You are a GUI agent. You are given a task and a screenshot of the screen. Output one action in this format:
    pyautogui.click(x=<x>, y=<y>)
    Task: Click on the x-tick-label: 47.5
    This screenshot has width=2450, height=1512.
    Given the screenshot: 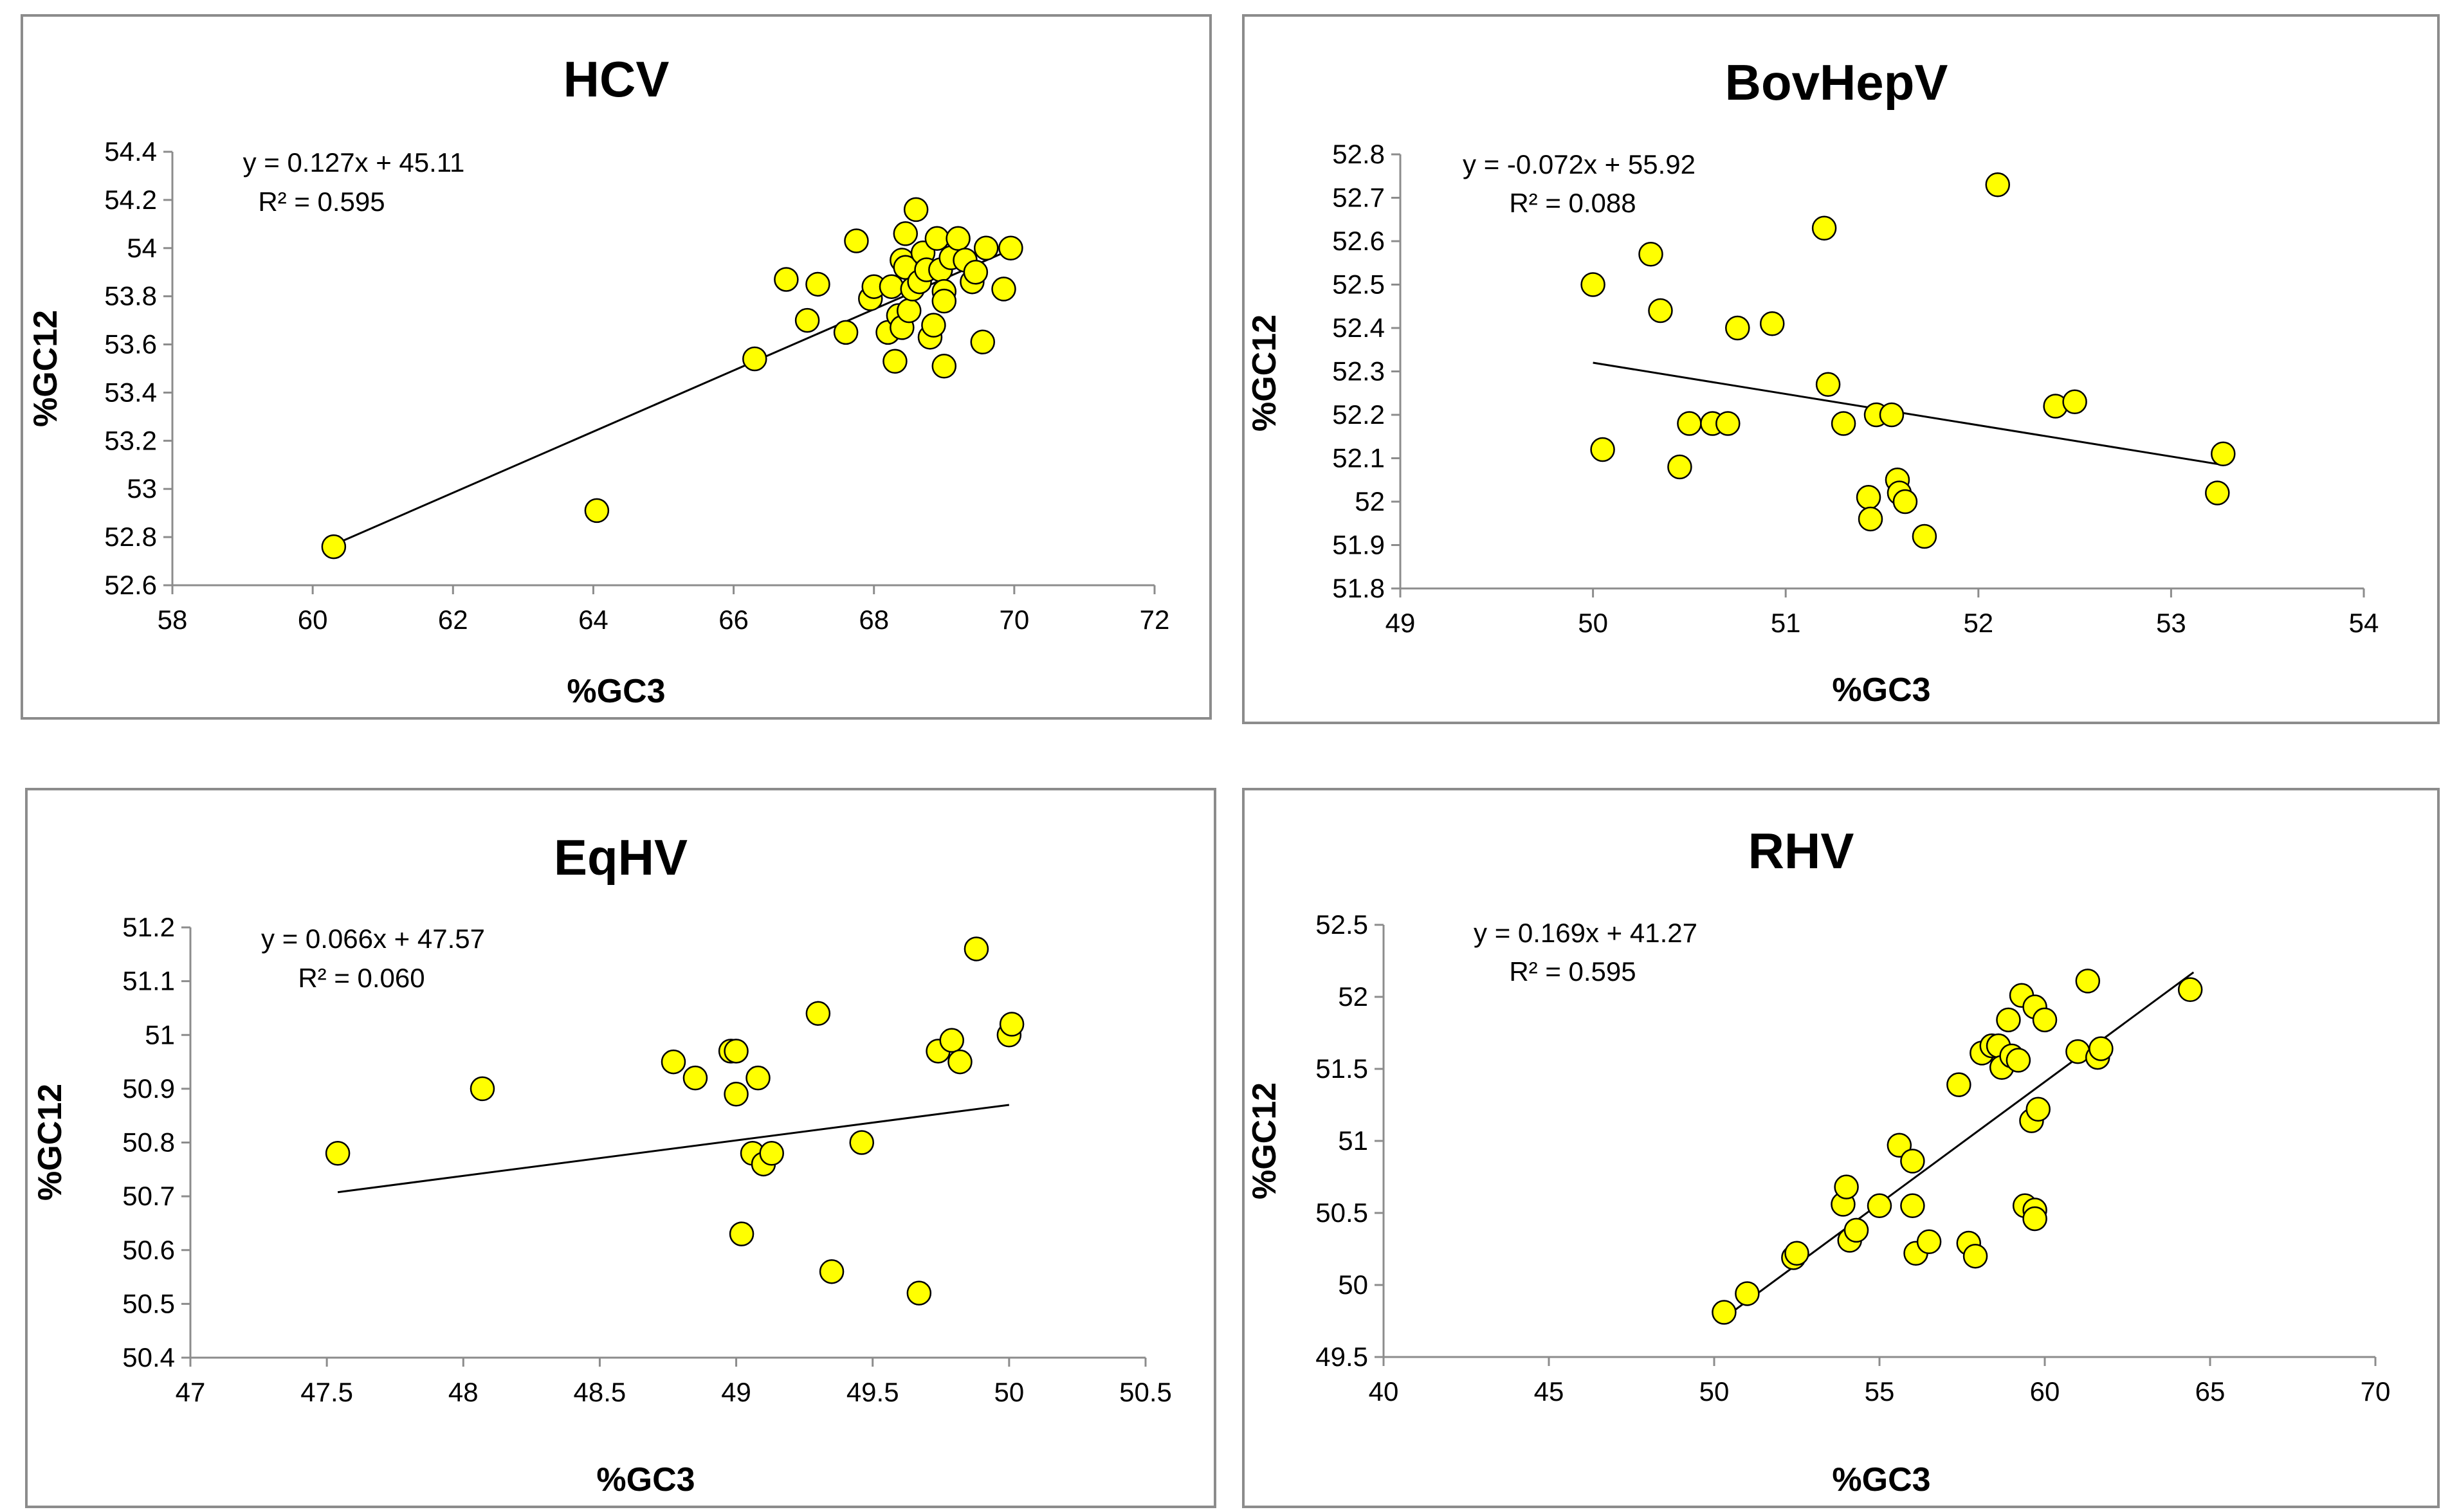 What is the action you would take?
    pyautogui.click(x=326, y=1392)
    